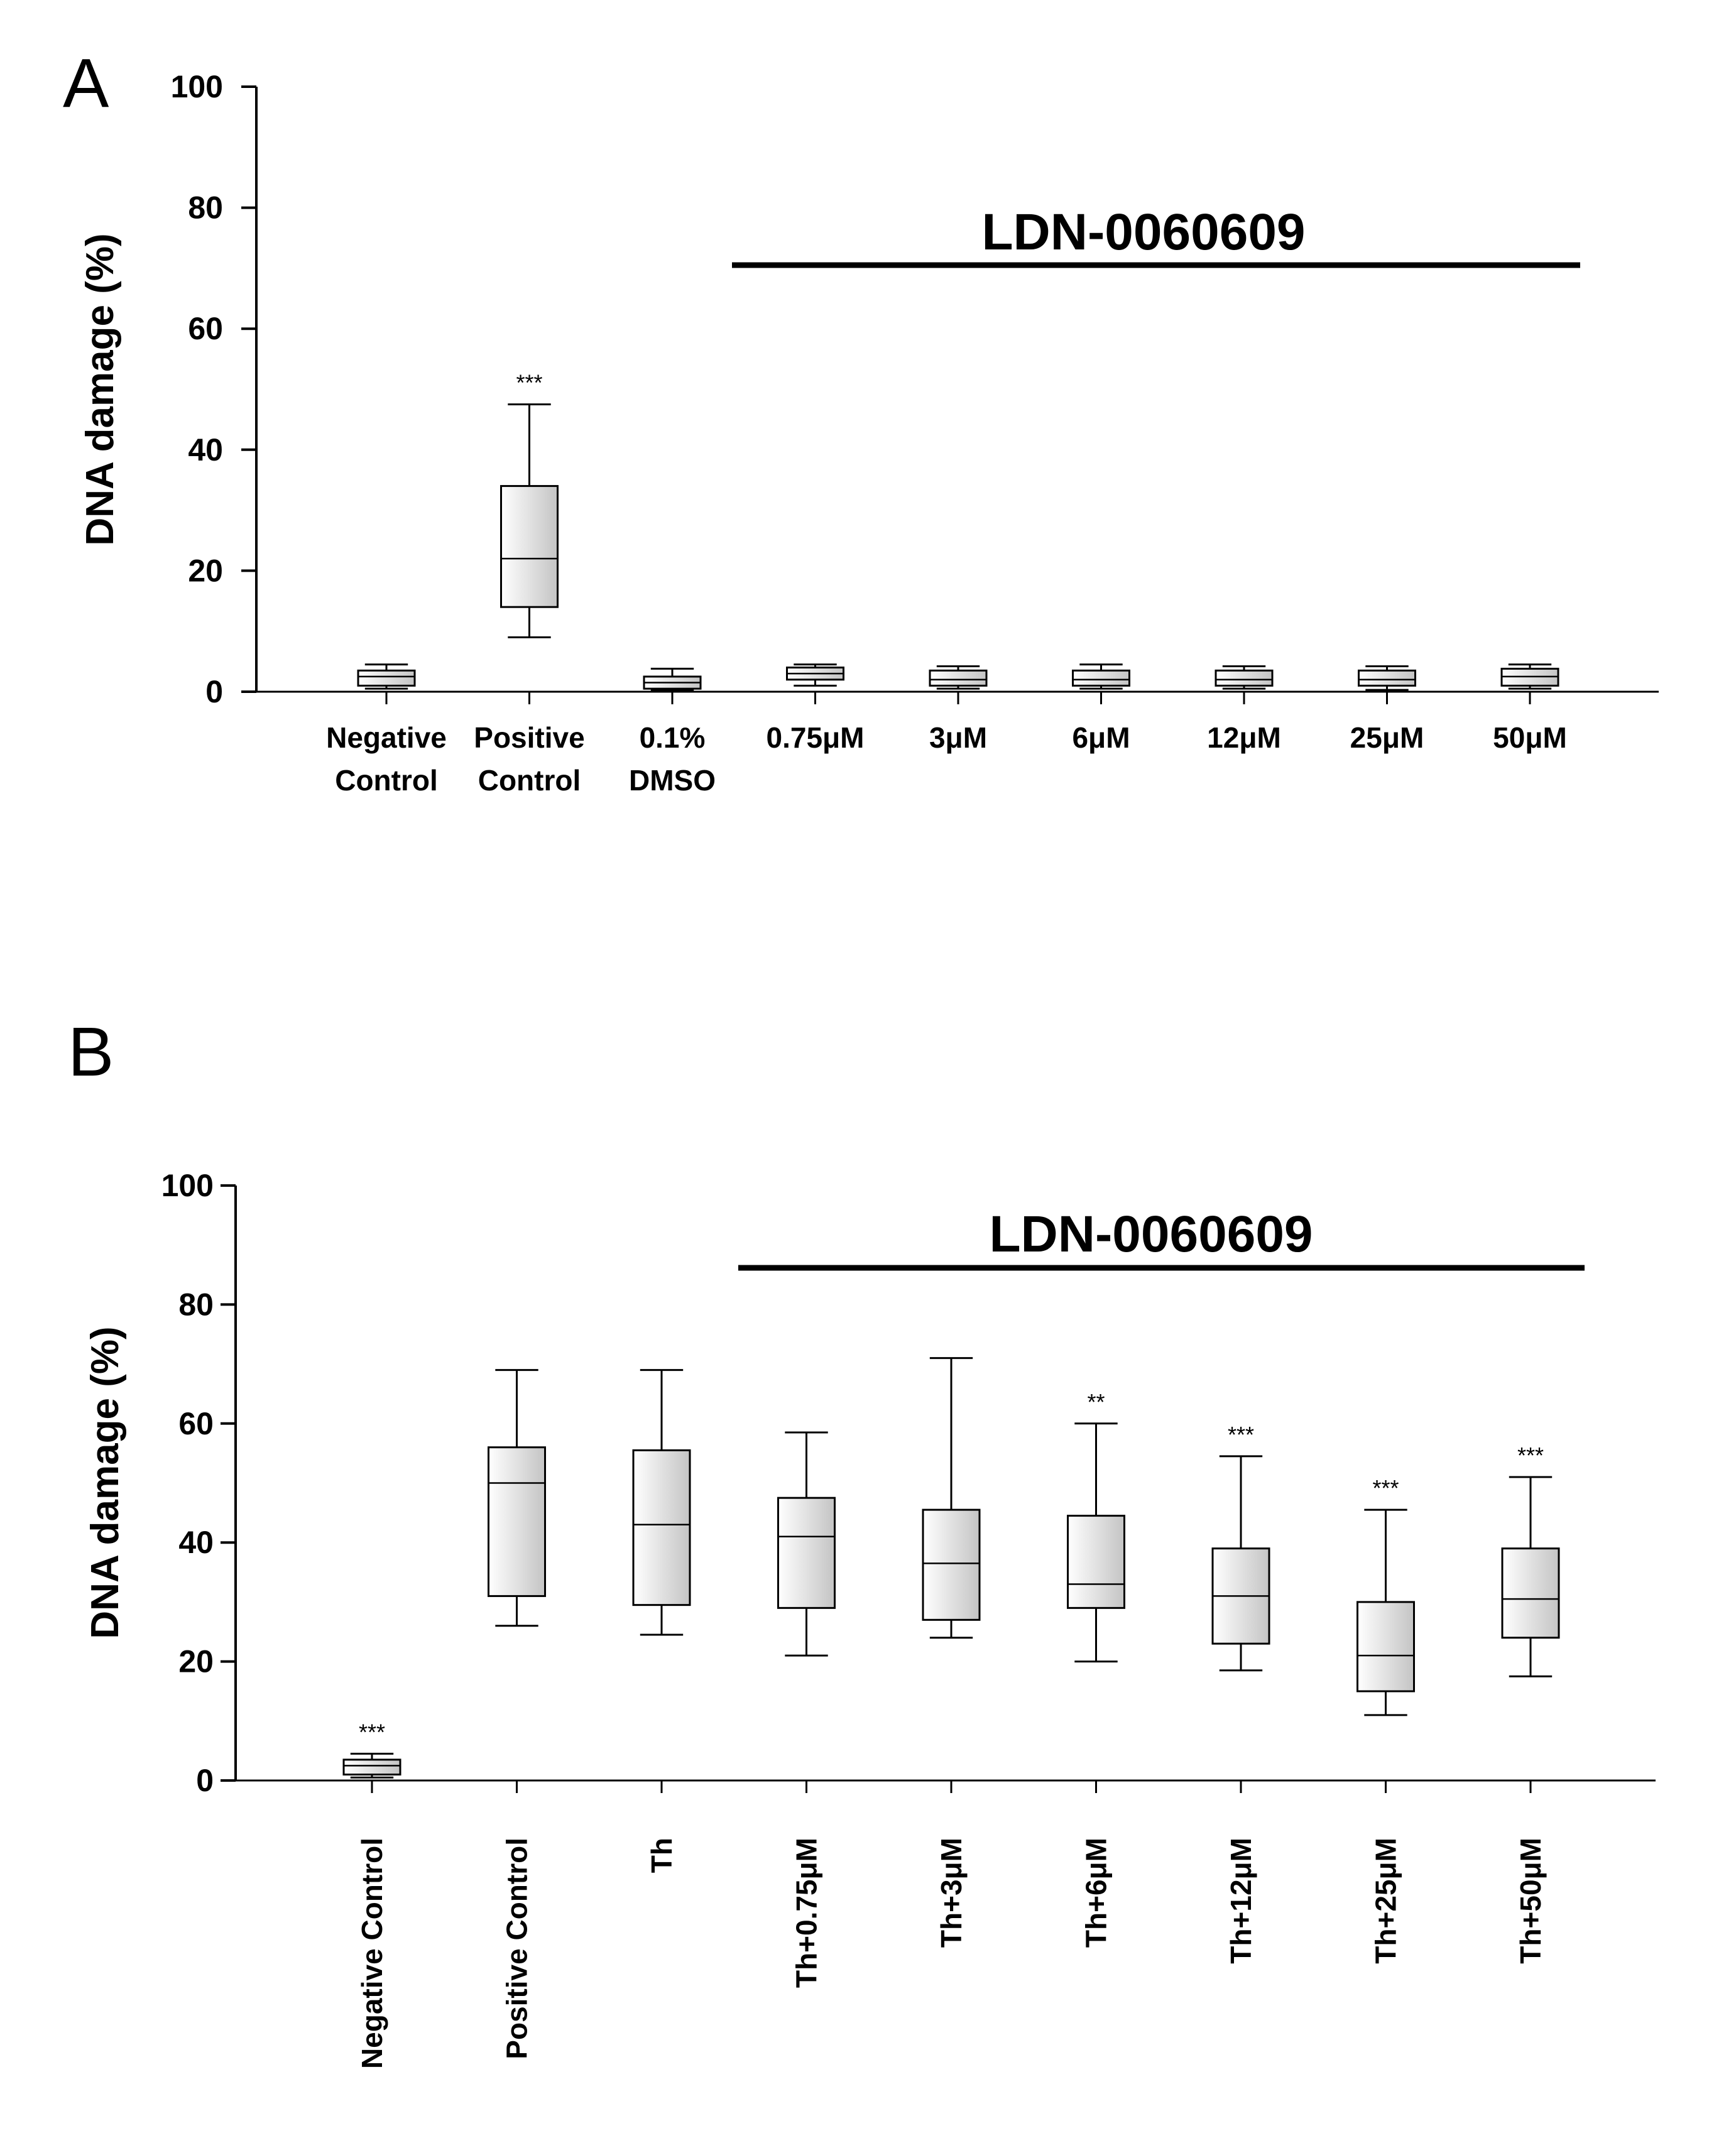  Describe the element at coordinates (1096, 1402) in the screenshot. I see `significance-marker: **` at that location.